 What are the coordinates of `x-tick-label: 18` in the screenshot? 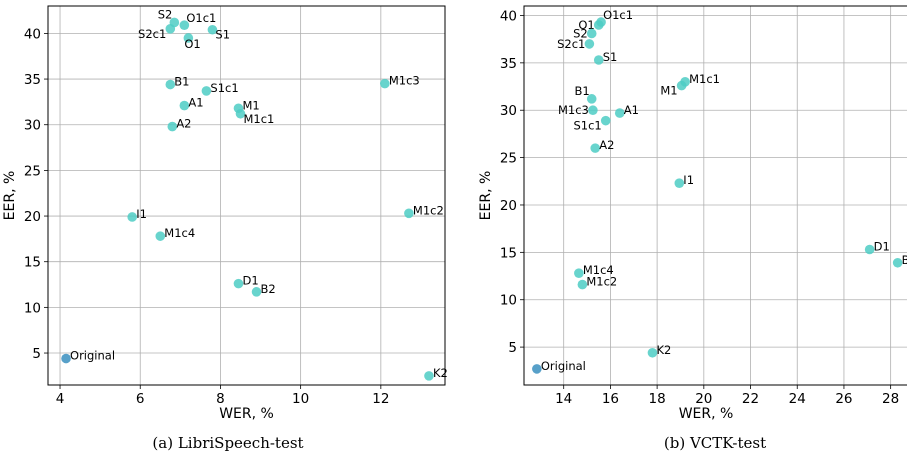 It's located at (657, 399).